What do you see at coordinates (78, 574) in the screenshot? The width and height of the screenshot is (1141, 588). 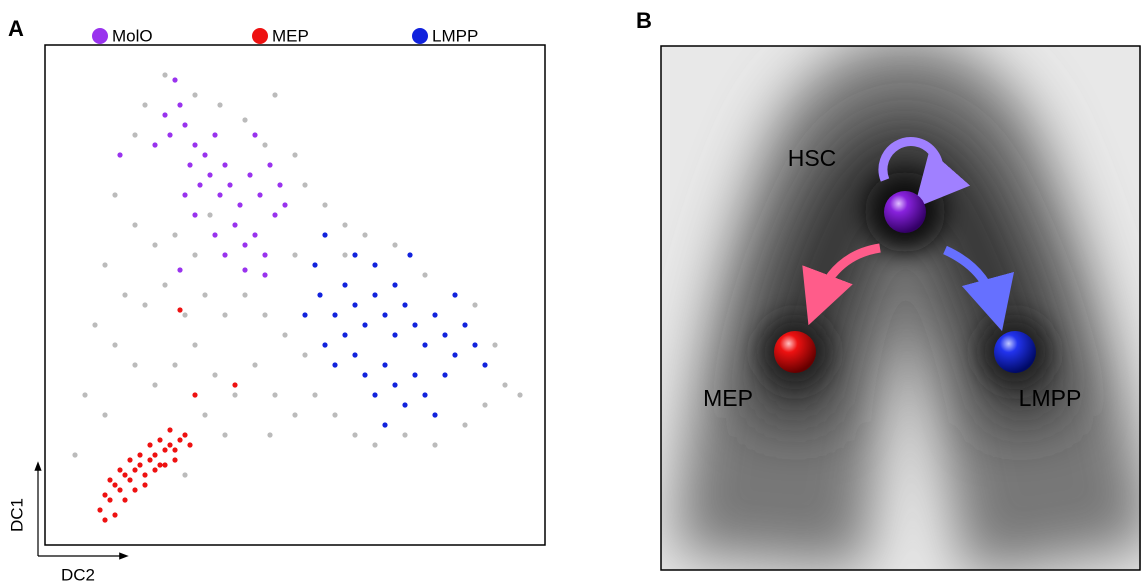 I see `x-axis-label: DC2` at bounding box center [78, 574].